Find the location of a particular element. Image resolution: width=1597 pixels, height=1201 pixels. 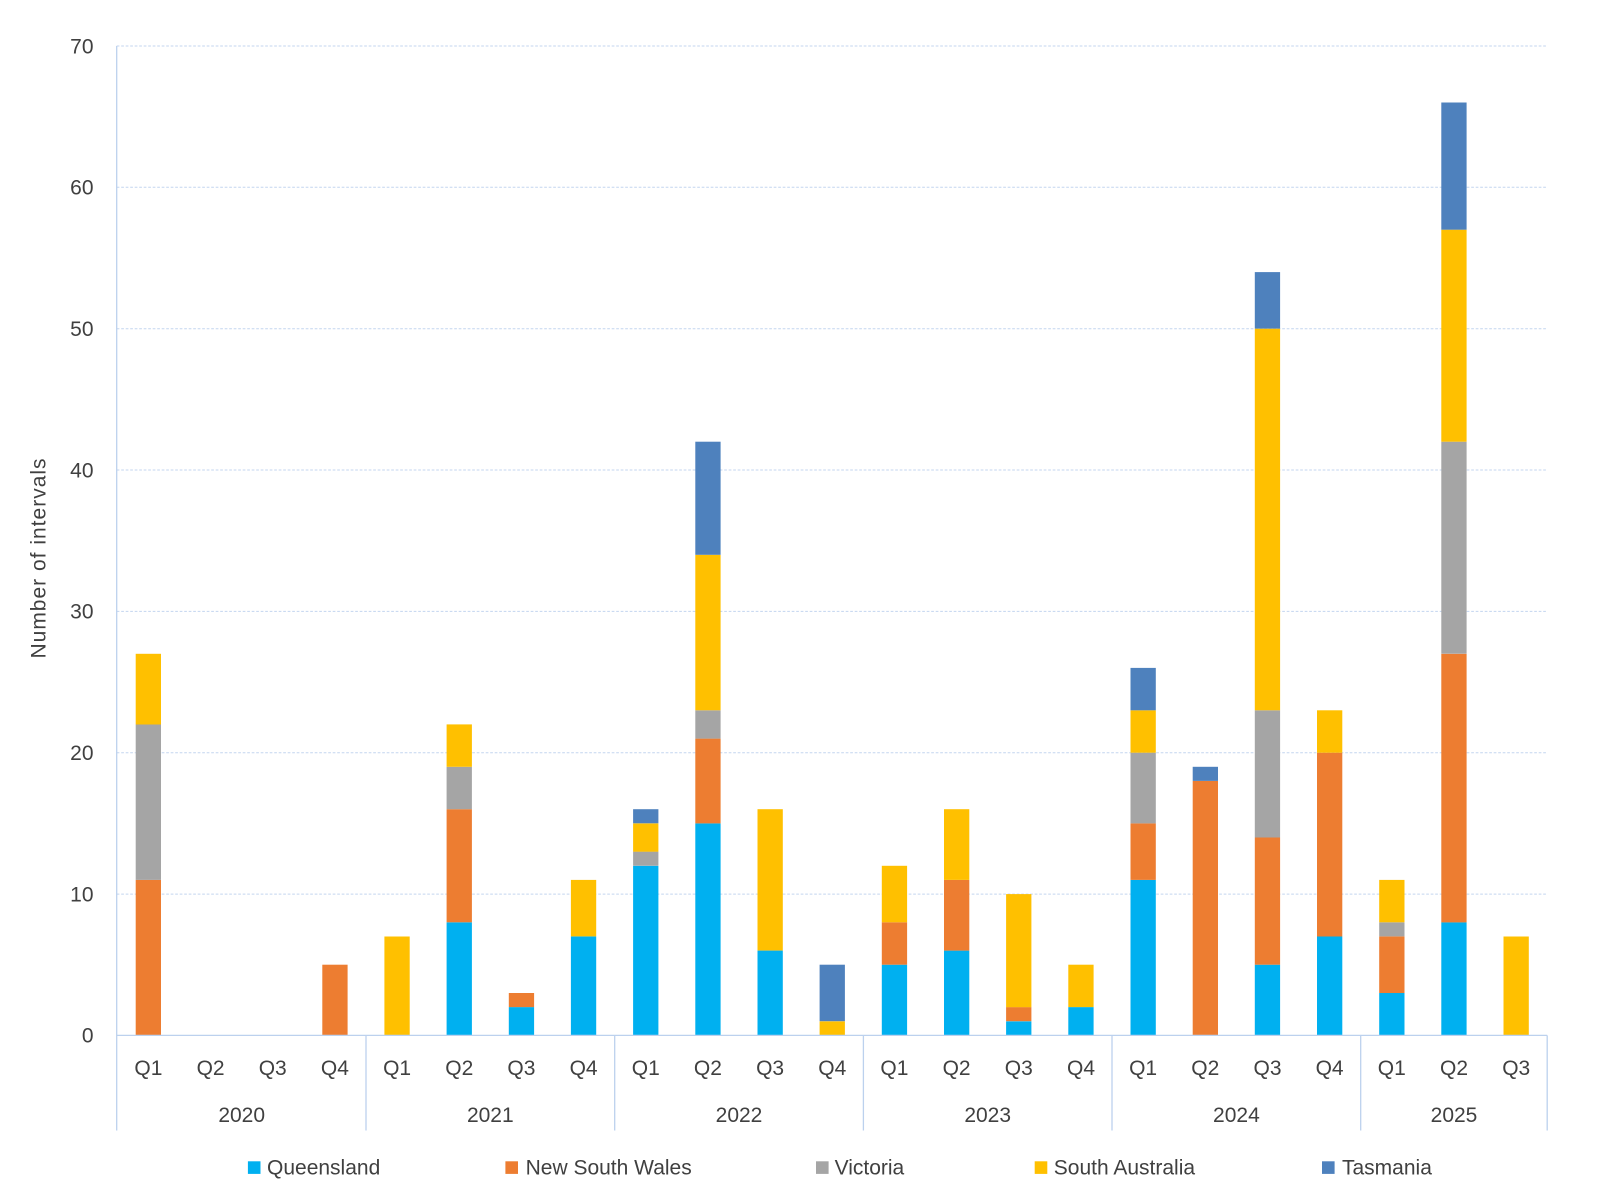

svg-text: 2020 is located at coordinates (241, 1115).